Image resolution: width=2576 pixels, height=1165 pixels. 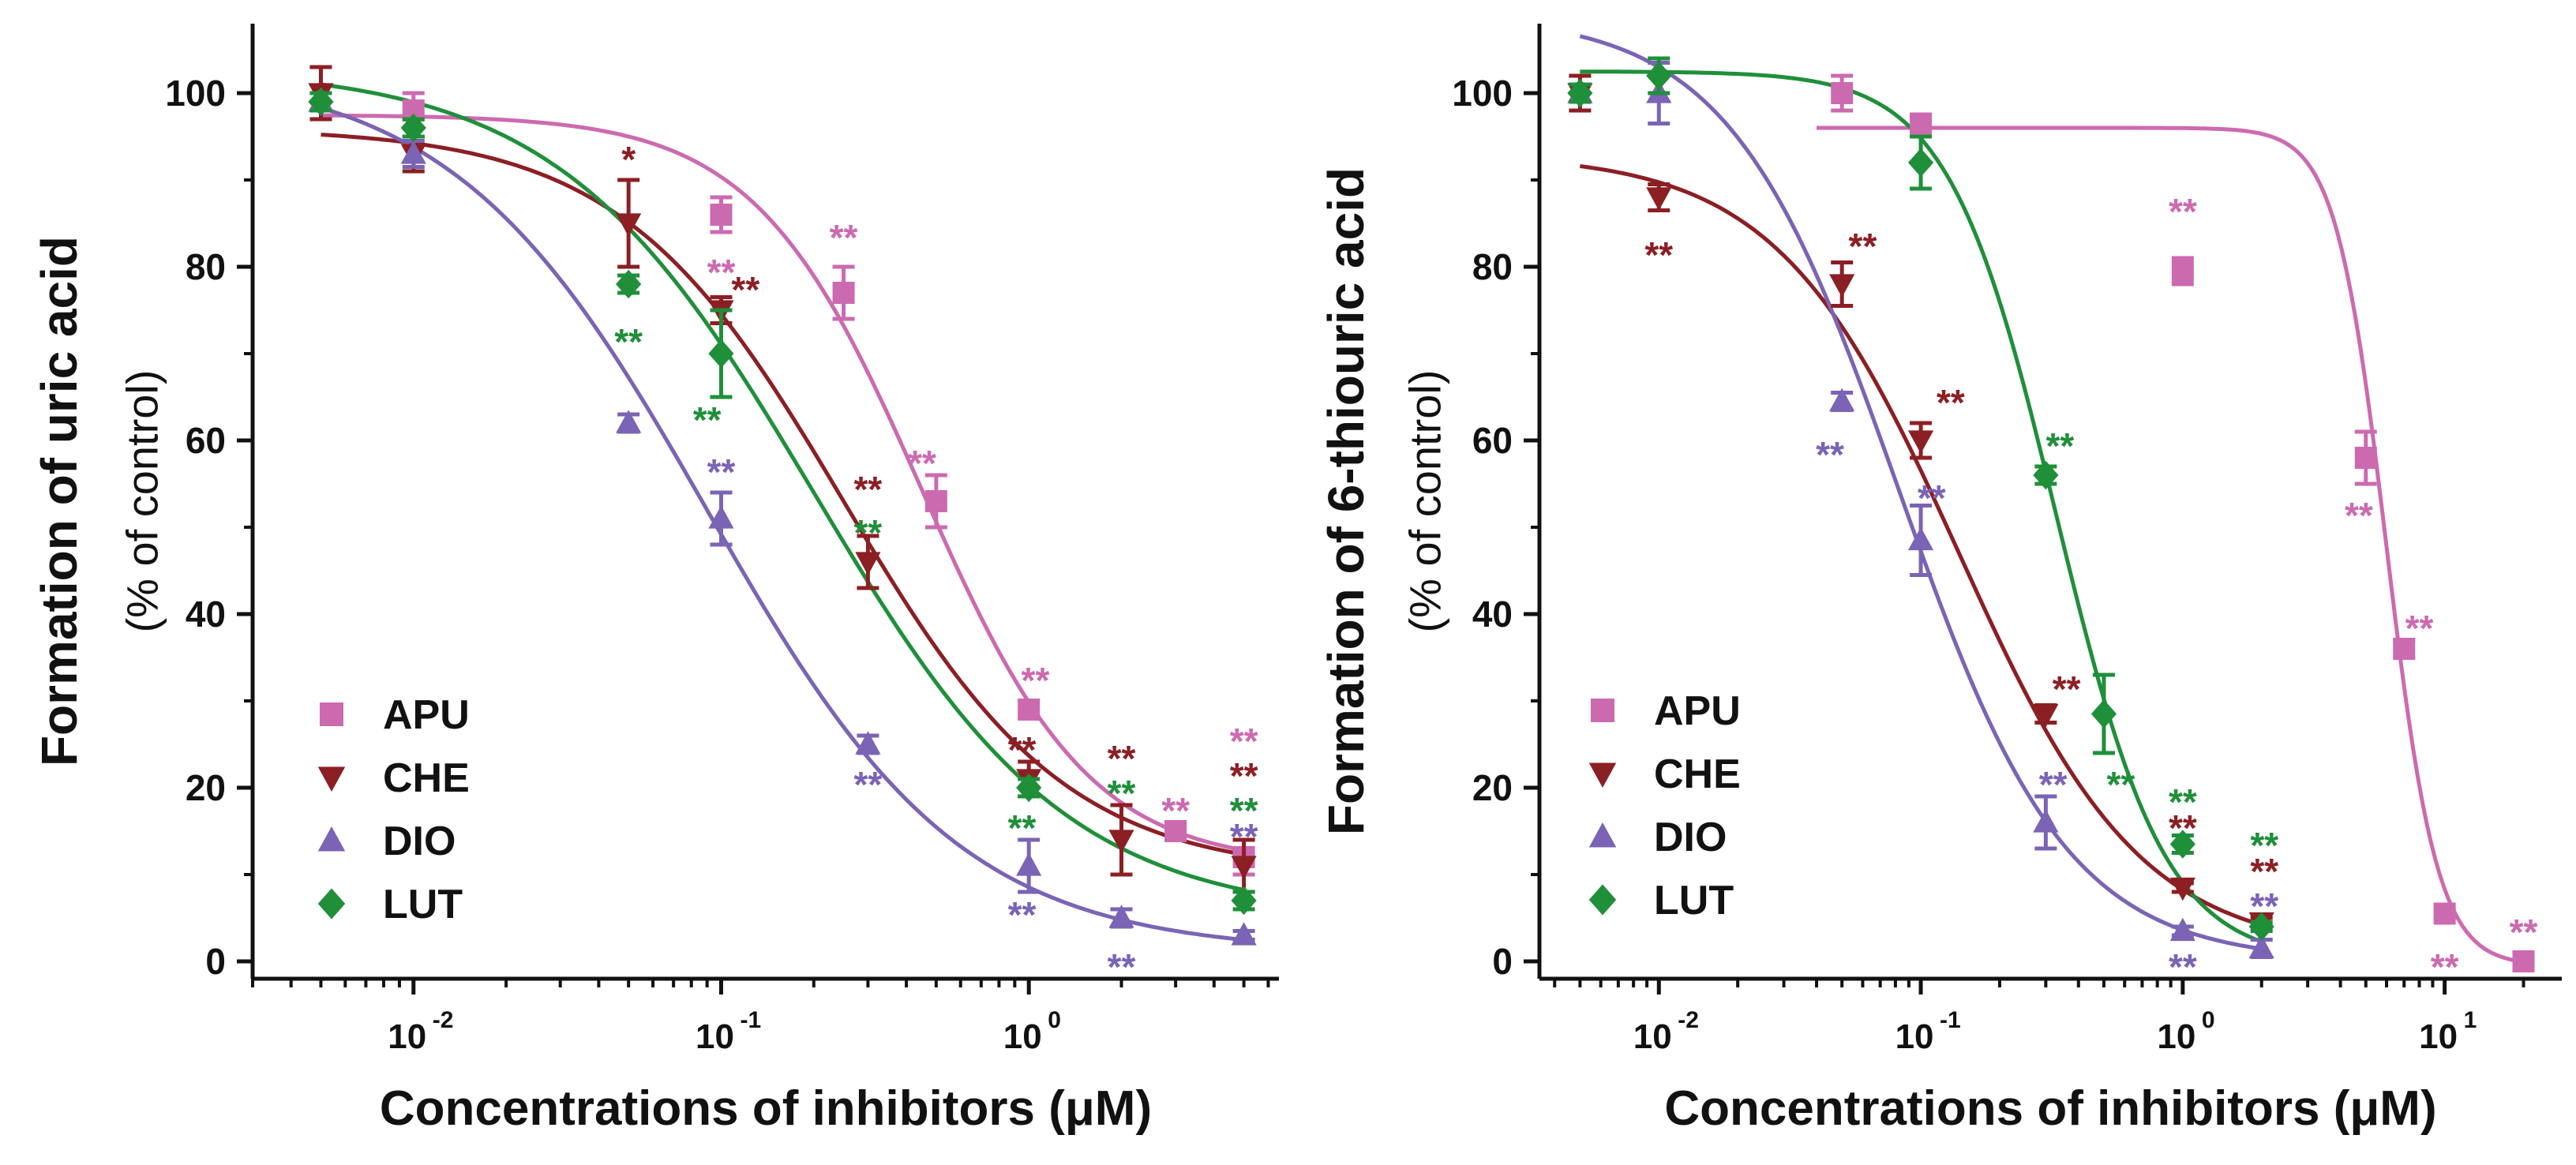 What do you see at coordinates (1697, 711) in the screenshot?
I see `legend-label-apu: APU` at bounding box center [1697, 711].